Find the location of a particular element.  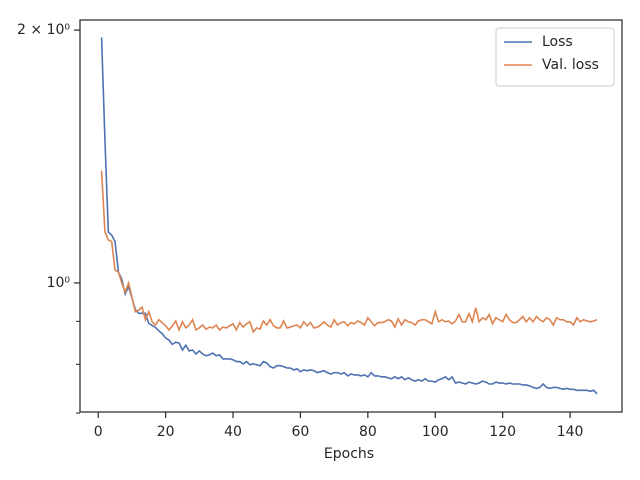

y-tick-label: 2 × 10⁰ is located at coordinates (43, 30).